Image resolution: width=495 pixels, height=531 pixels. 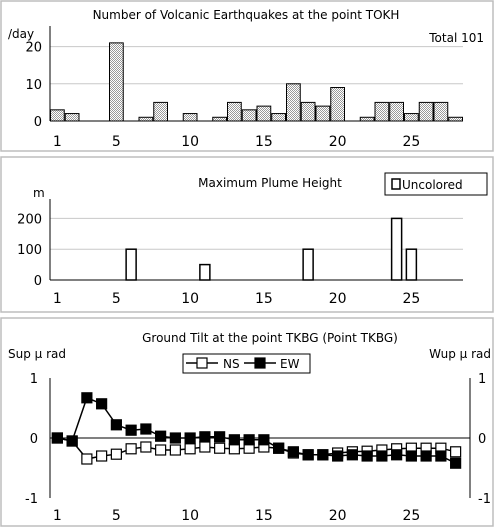 What do you see at coordinates (460, 354) in the screenshot?
I see `tilt-right-y-label: Wup μ rad` at bounding box center [460, 354].